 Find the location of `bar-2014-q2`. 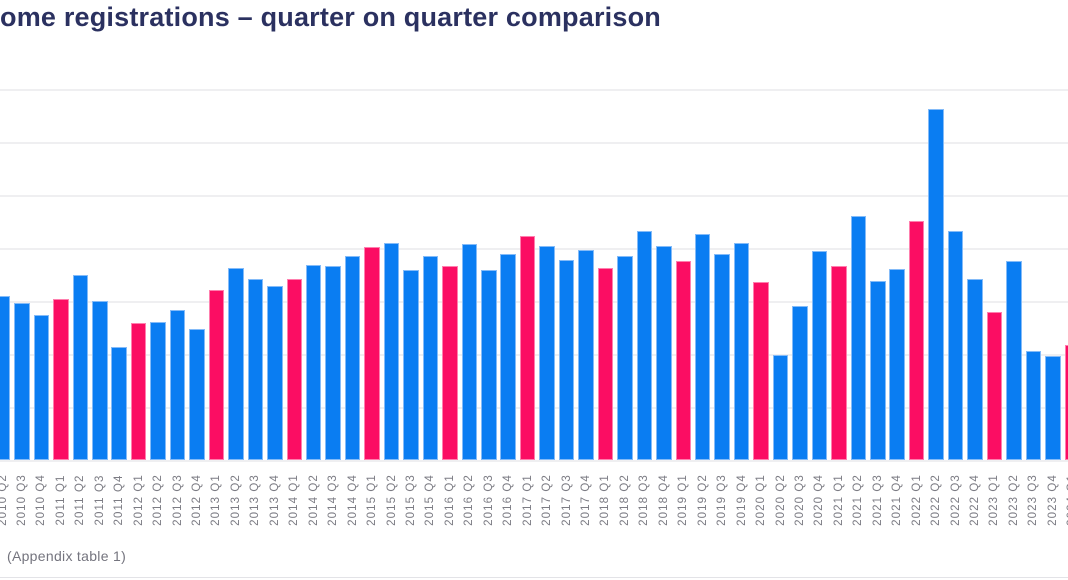

bar-2014-q2 is located at coordinates (313, 362).